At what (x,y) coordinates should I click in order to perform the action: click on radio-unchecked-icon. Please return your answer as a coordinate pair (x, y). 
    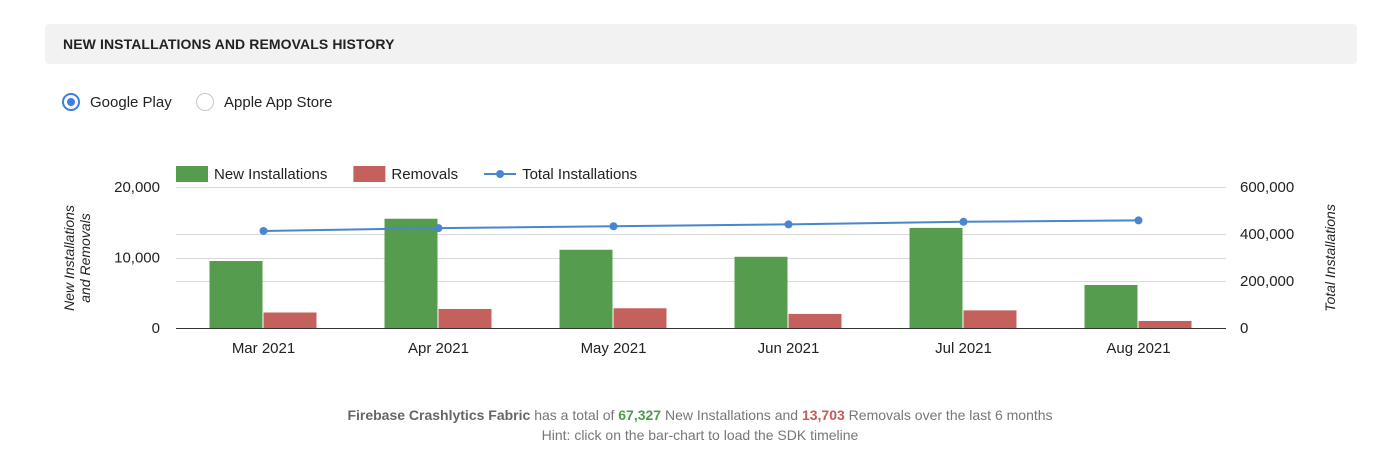
    Looking at the image, I should click on (205, 102).